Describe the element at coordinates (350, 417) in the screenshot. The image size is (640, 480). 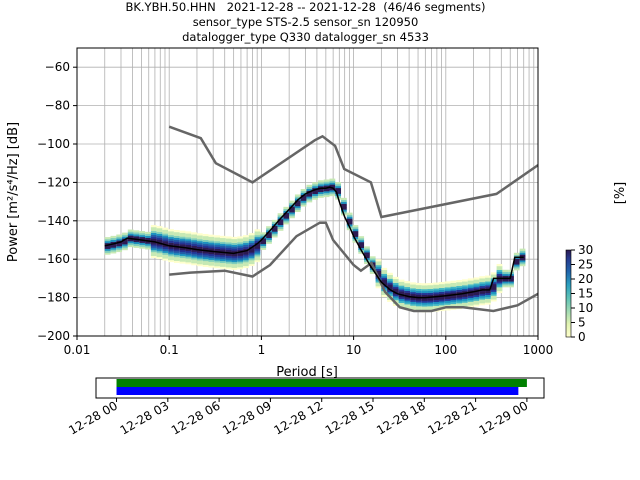
I see `timeline-tick-label: 12-28 15` at that location.